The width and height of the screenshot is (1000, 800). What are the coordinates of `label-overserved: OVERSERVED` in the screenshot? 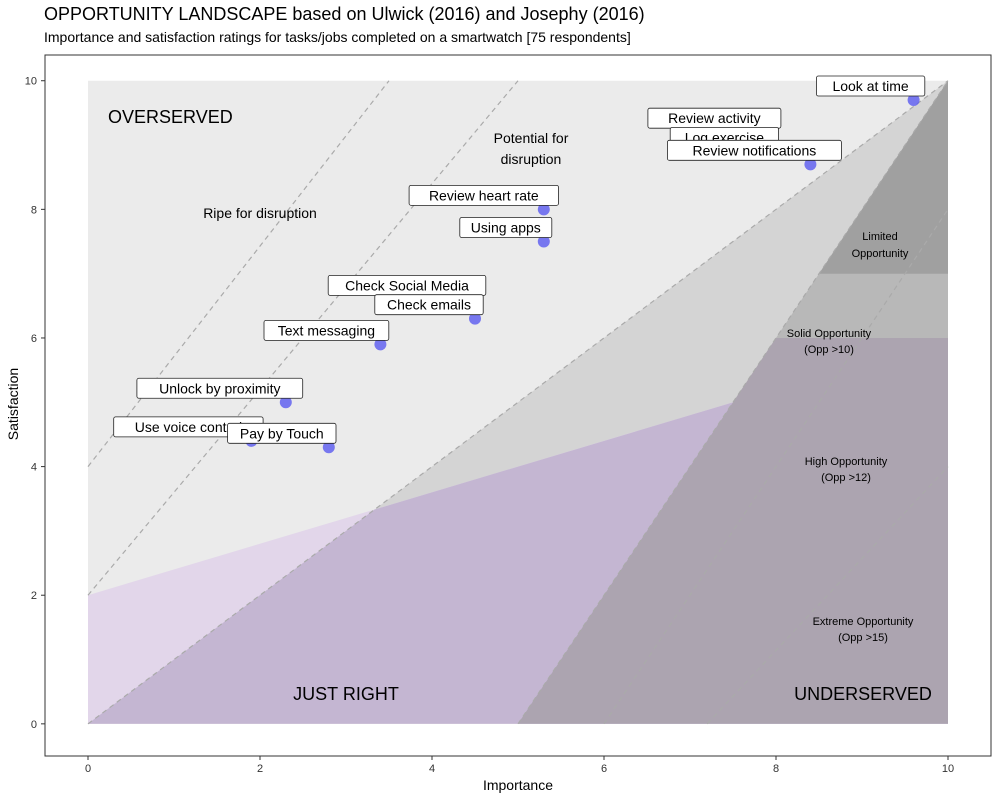 It's located at (170, 117).